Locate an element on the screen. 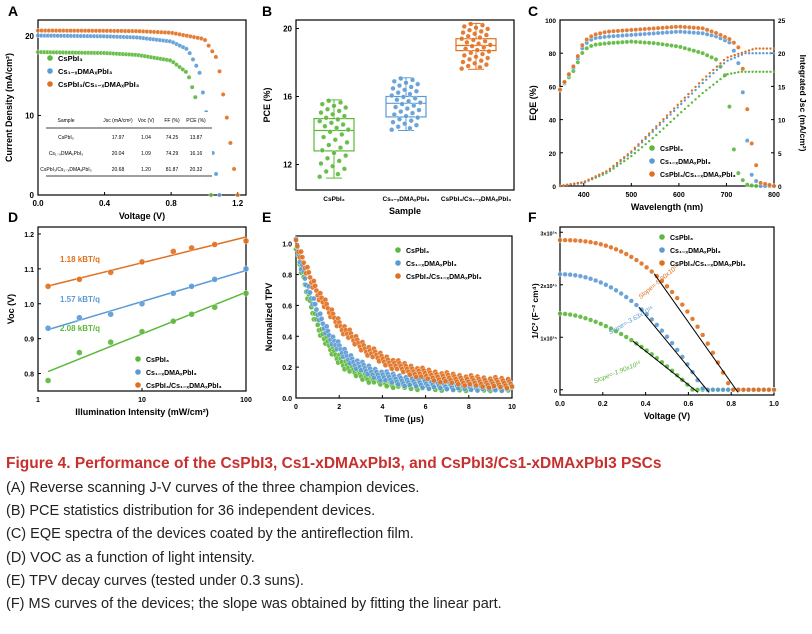 This screenshot has width=812, height=634. tick-label: 4 is located at coordinates (382, 407).